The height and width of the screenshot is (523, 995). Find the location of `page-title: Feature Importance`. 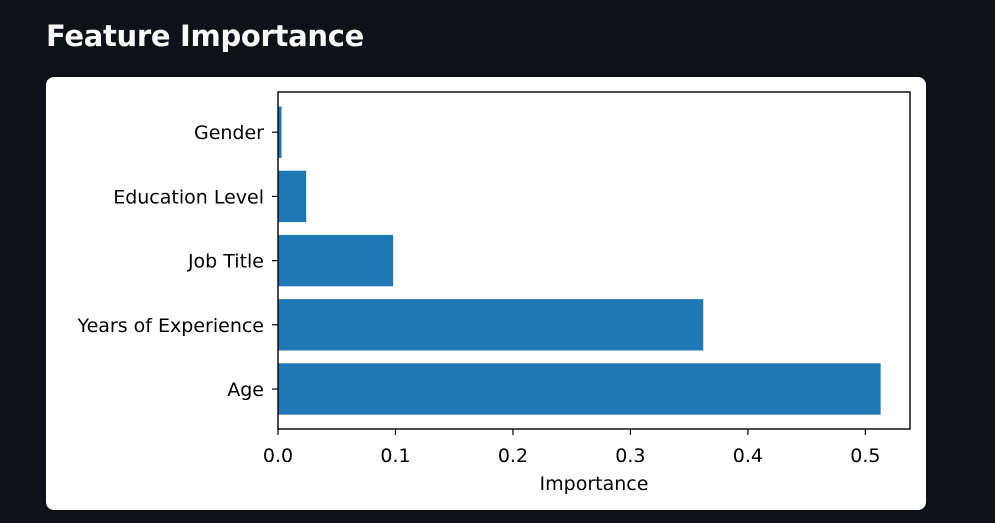

page-title: Feature Importance is located at coordinates (205, 36).